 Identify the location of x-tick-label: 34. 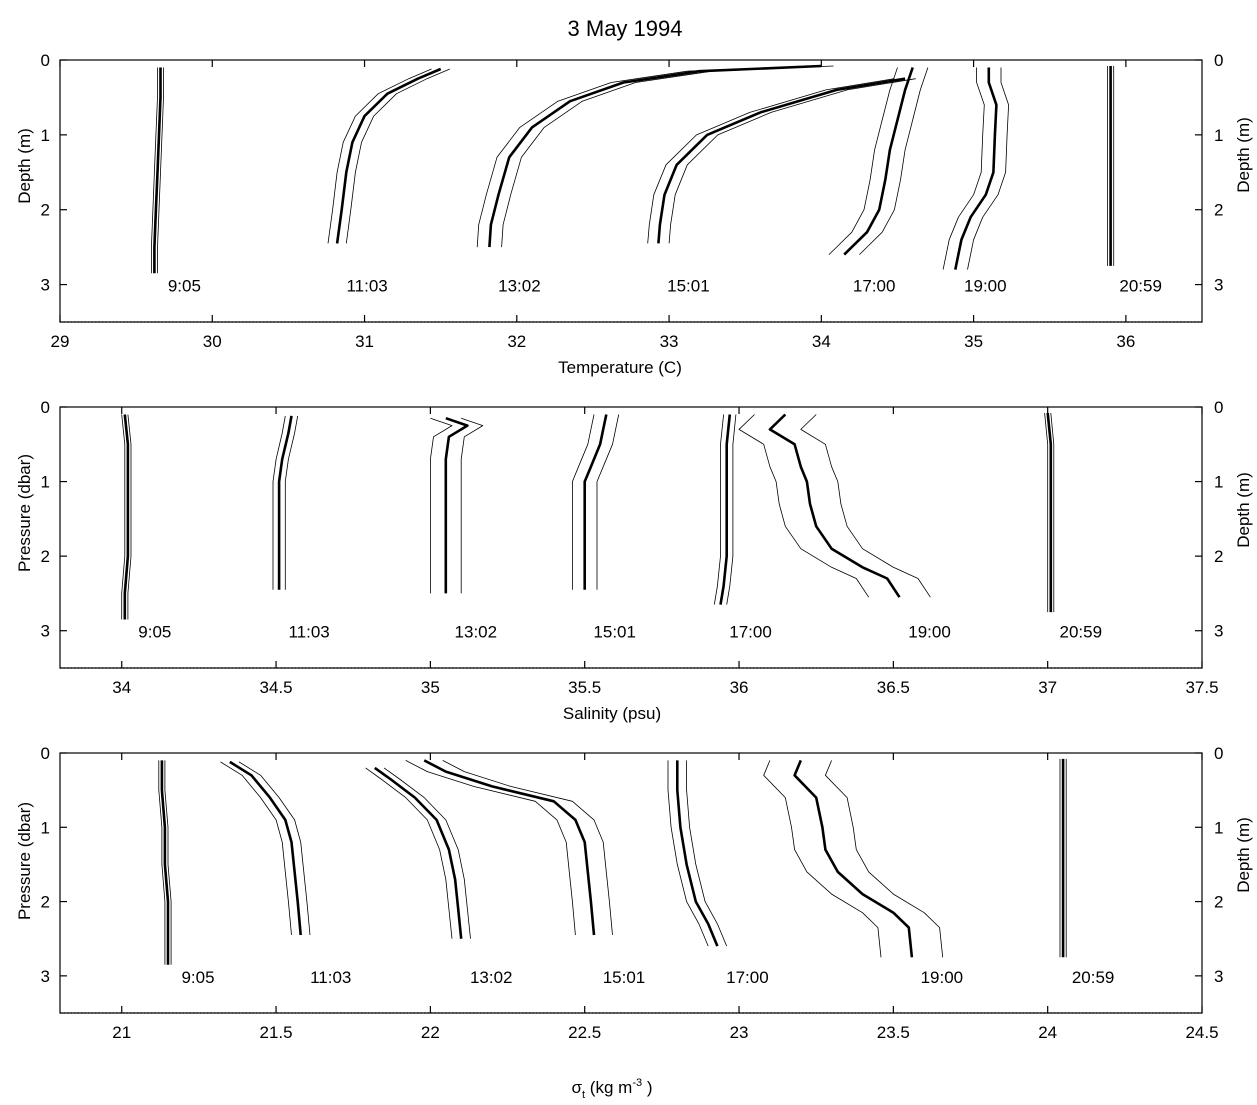
(821, 341).